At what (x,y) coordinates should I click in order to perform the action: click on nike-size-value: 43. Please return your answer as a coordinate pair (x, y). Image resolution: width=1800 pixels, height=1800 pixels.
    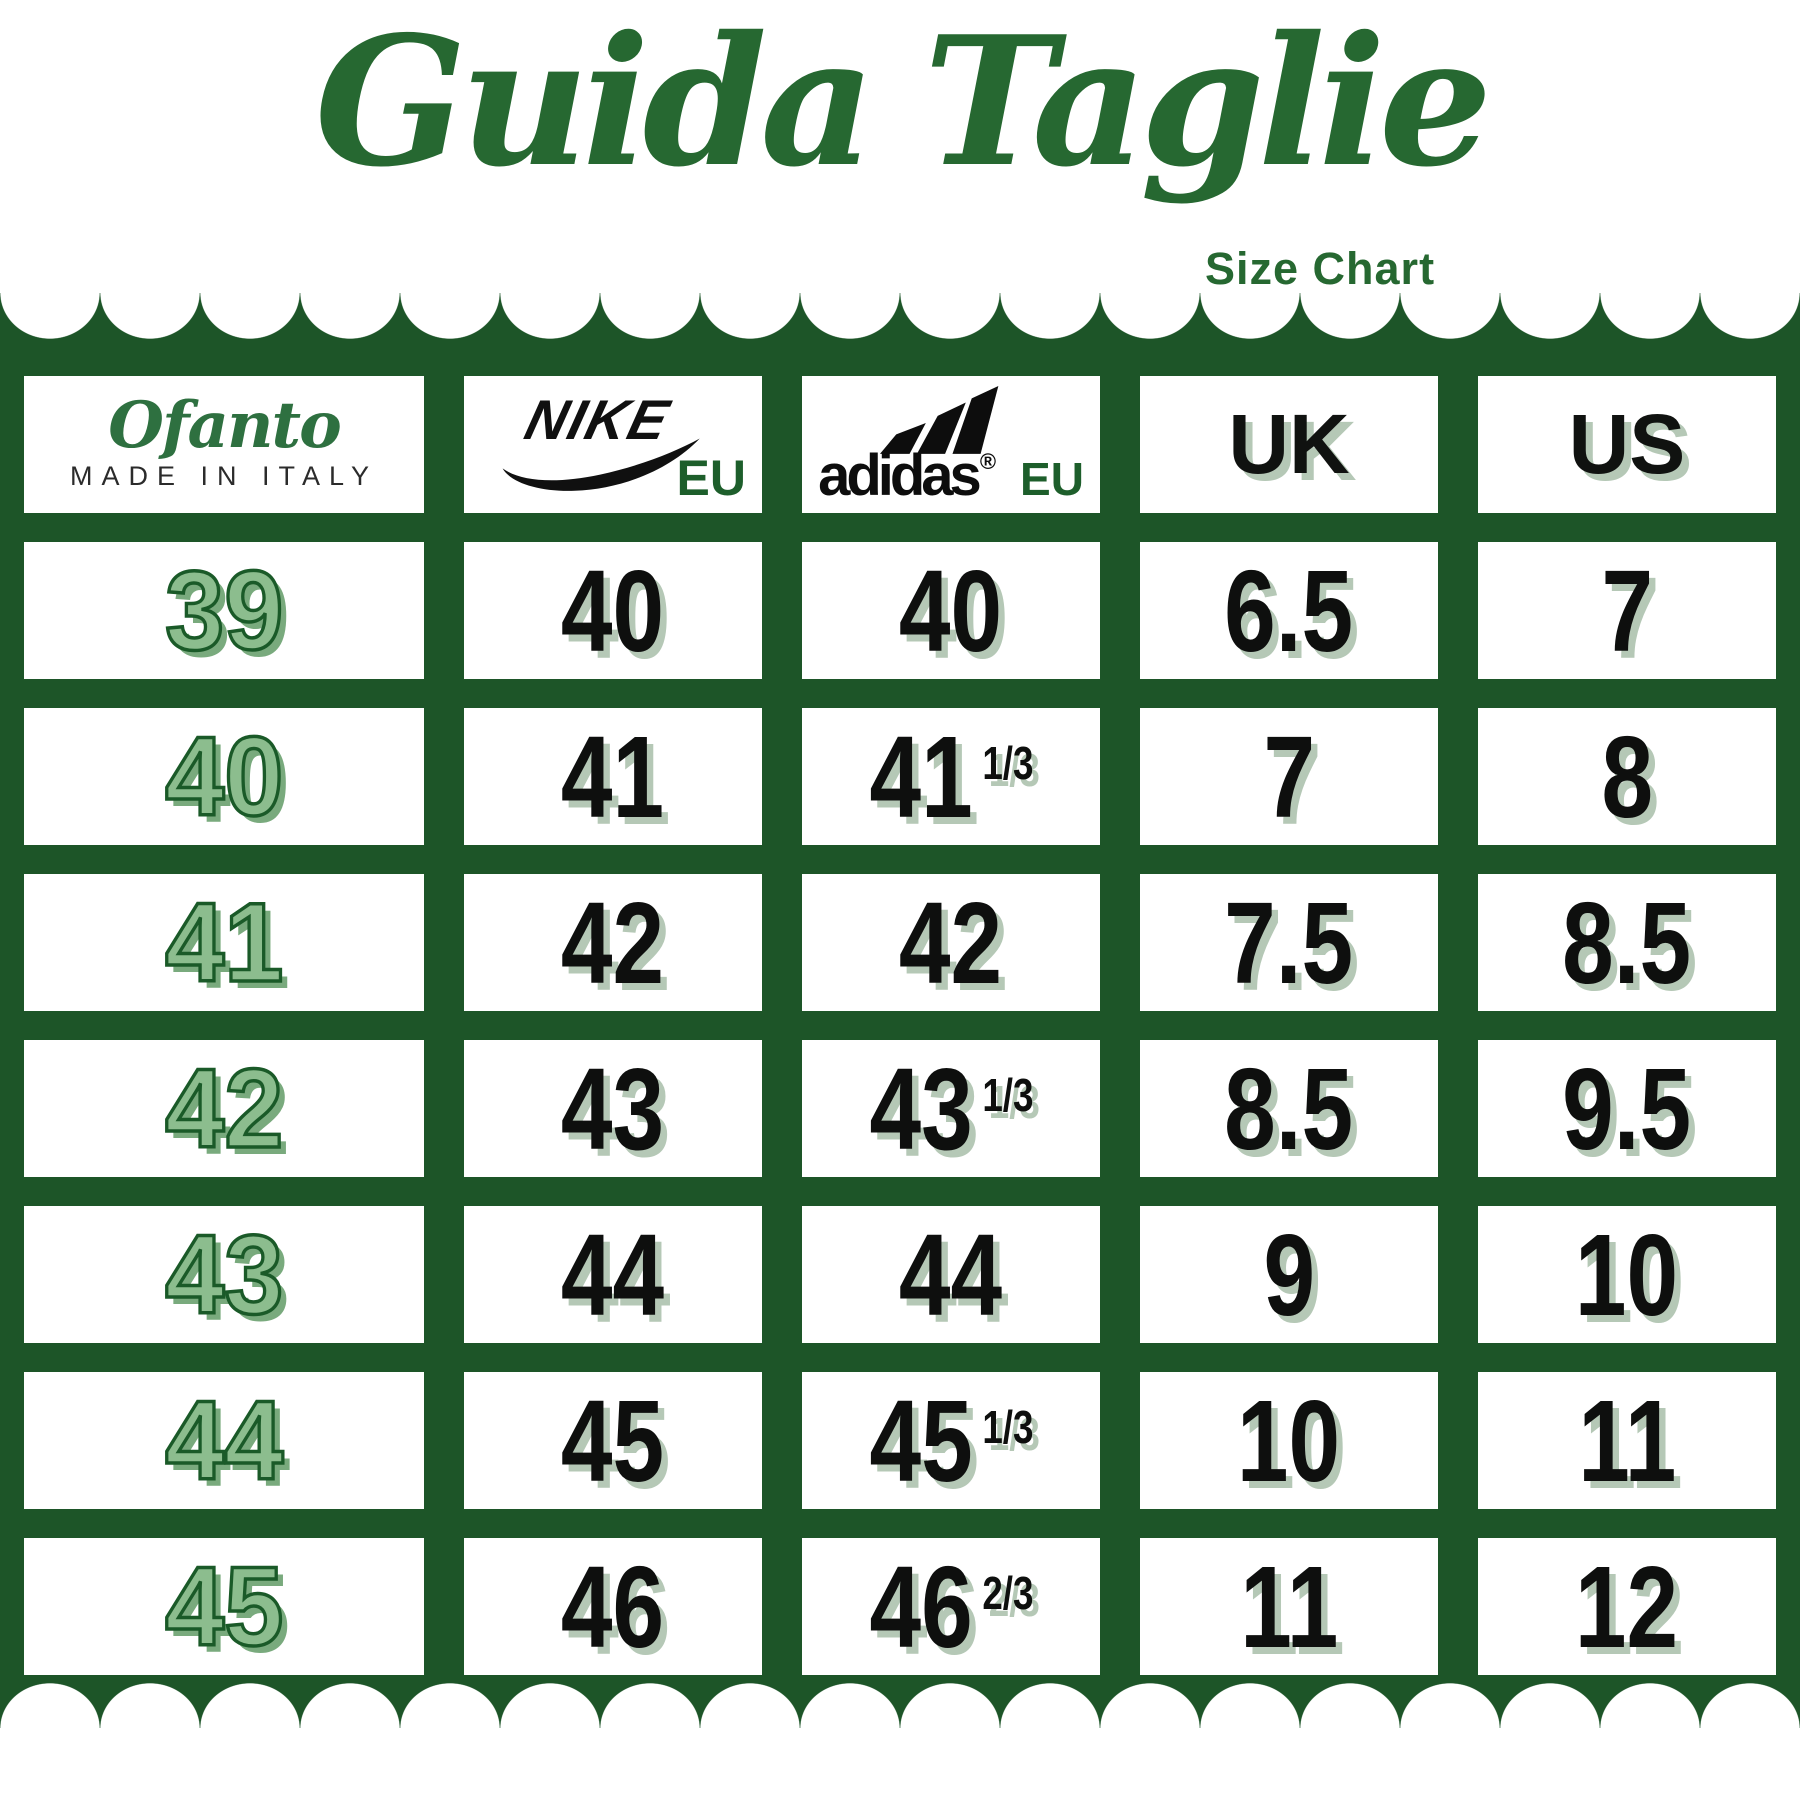
    Looking at the image, I should click on (613, 1108).